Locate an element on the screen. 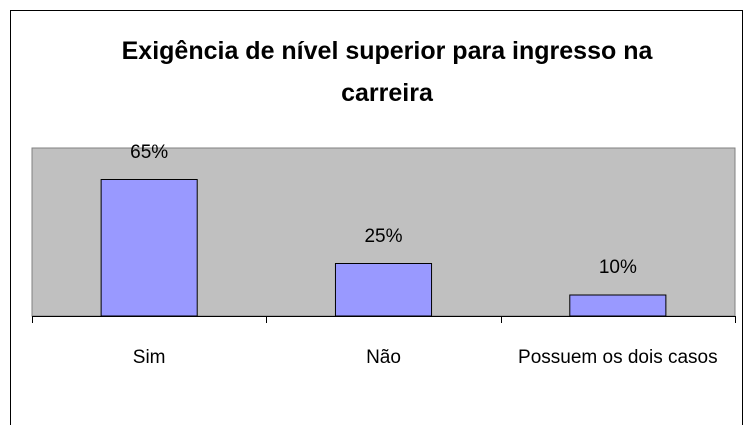 The height and width of the screenshot is (425, 744). data-label: 25% is located at coordinates (383, 236).